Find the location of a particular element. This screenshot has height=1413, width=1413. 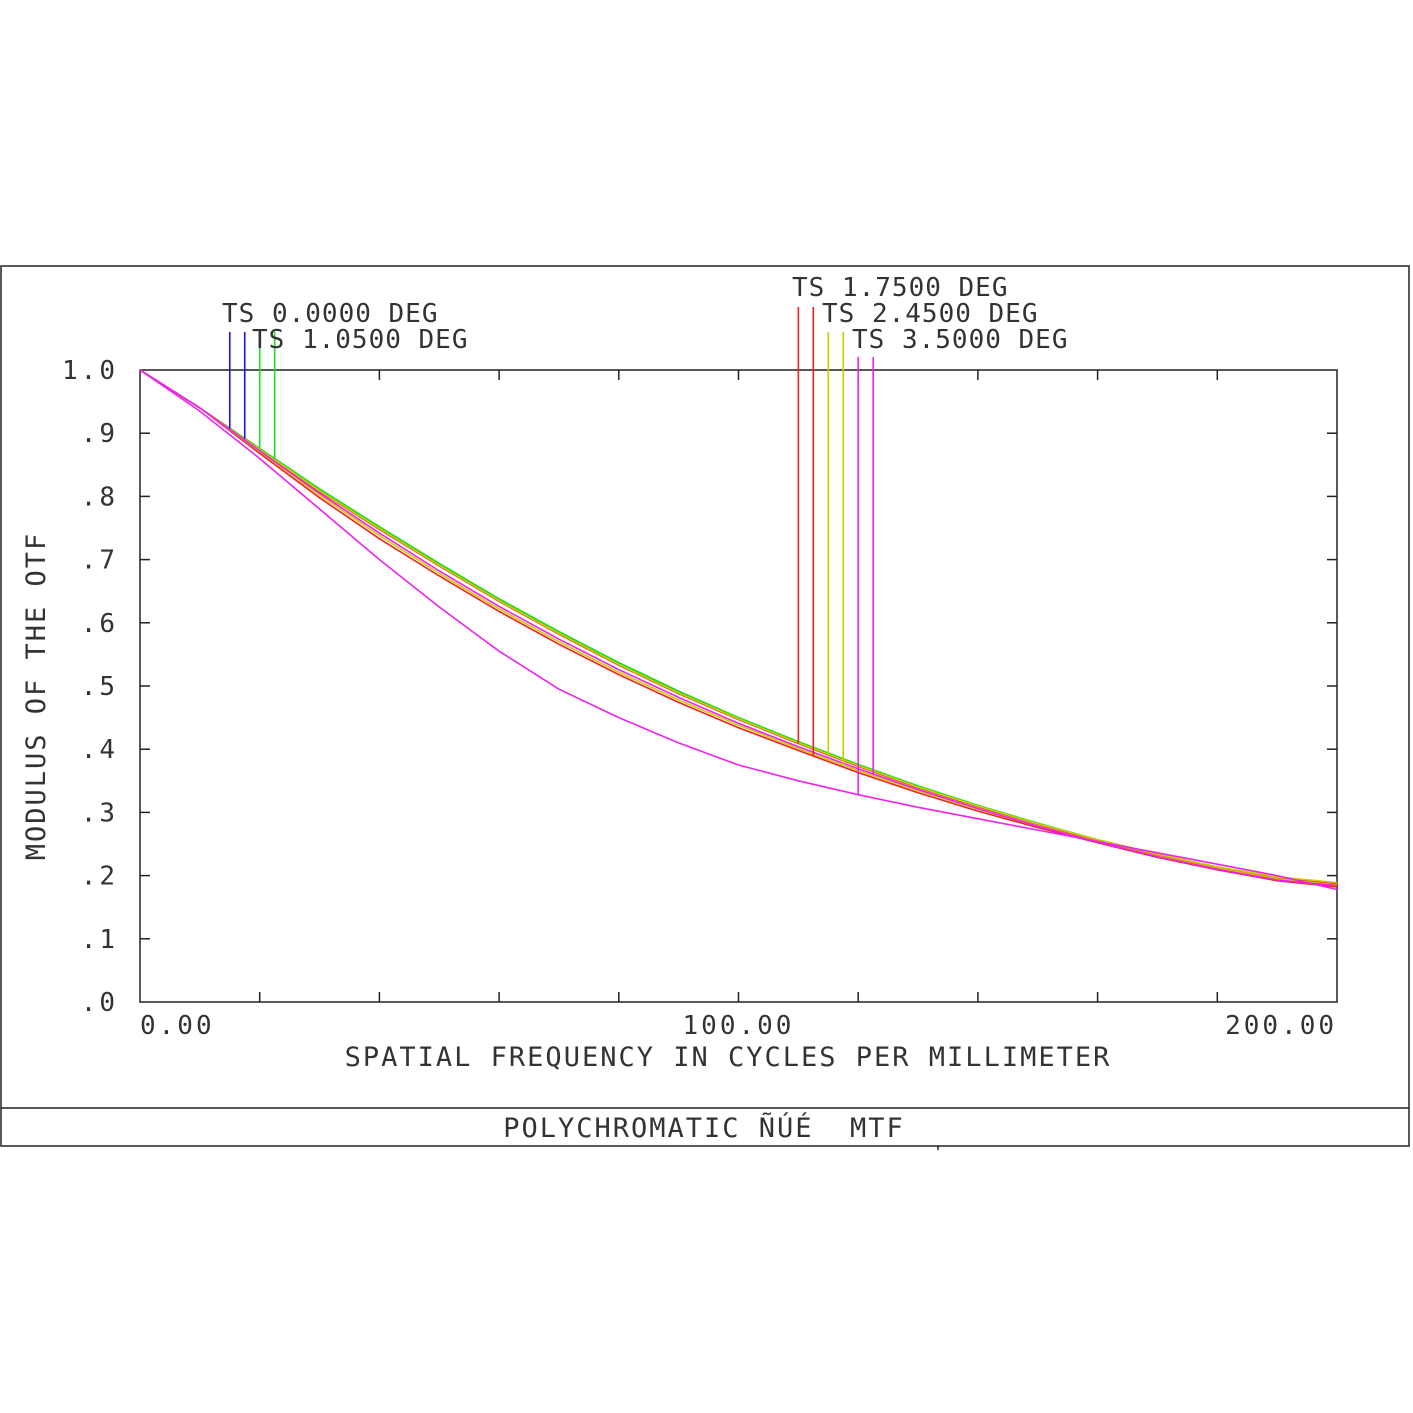

y-tick-label: .9 is located at coordinates (99, 434).